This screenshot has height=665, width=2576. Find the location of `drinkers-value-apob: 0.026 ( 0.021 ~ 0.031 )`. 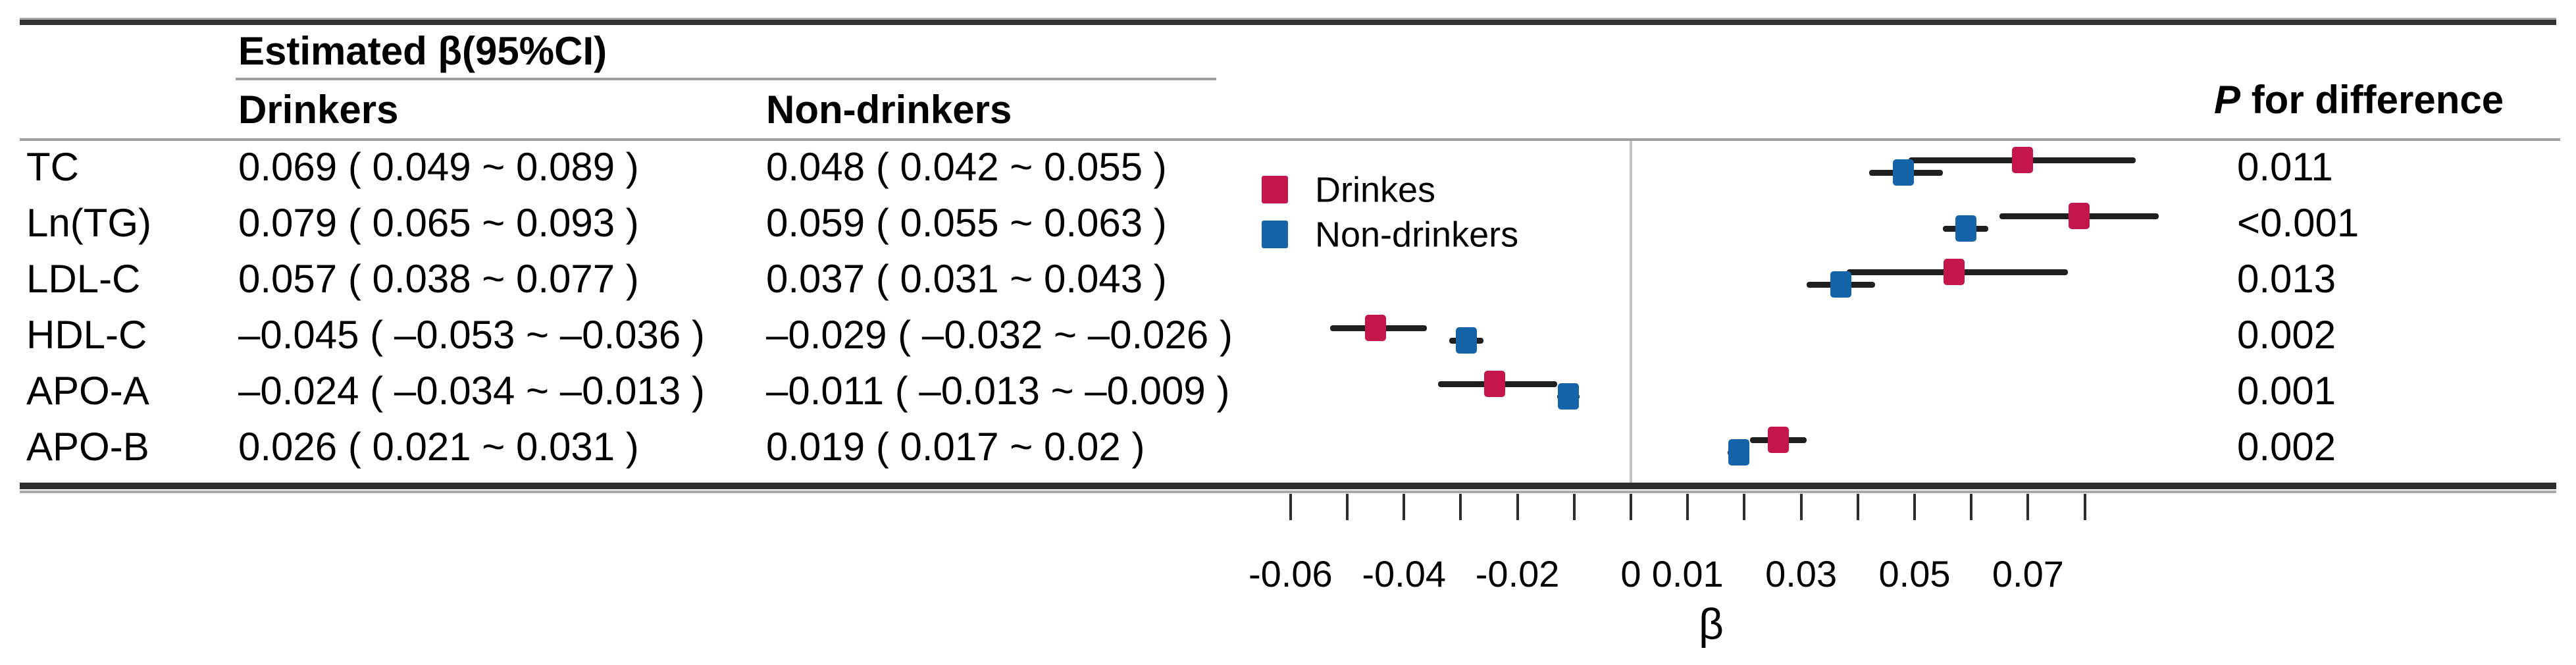

drinkers-value-apob: 0.026 ( 0.021 ~ 0.031 ) is located at coordinates (438, 447).